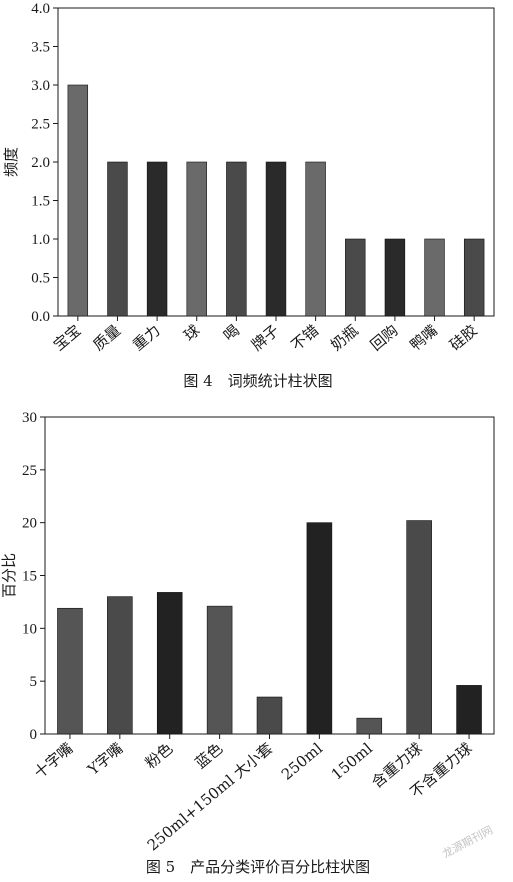 This screenshot has height=882, width=513. I want to click on y-tick-label: 20, so click(29, 524).